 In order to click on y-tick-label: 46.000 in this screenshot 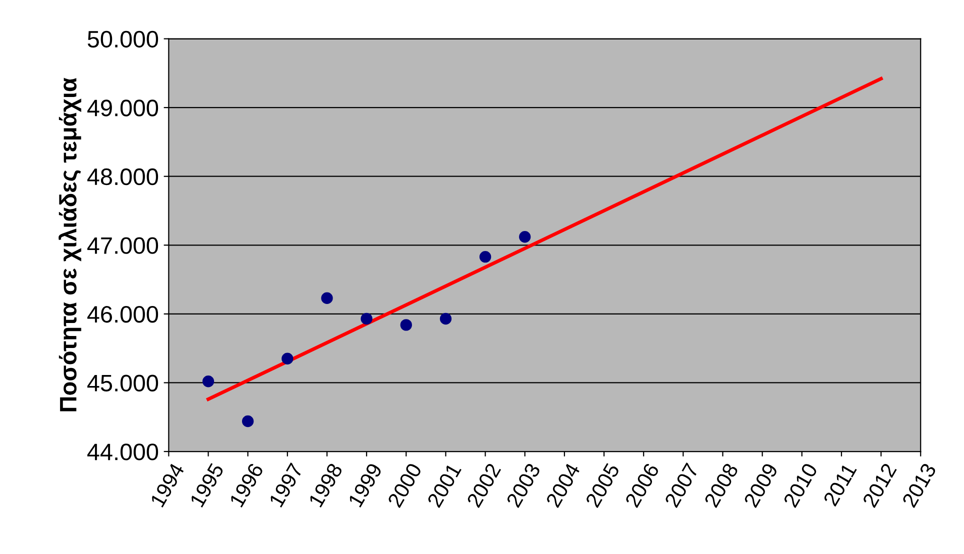, I will do `click(122, 314)`.